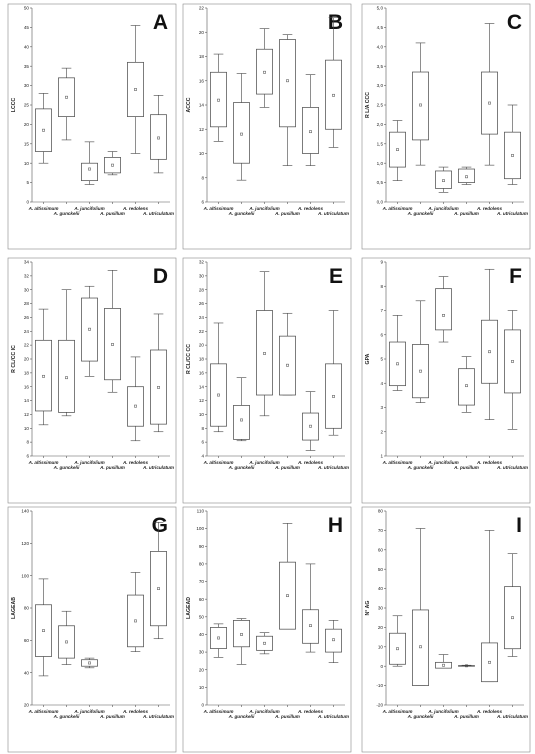 The image size is (535, 754). Describe the element at coordinates (27, 46) in the screenshot. I see `y-tick-label: 40` at that location.